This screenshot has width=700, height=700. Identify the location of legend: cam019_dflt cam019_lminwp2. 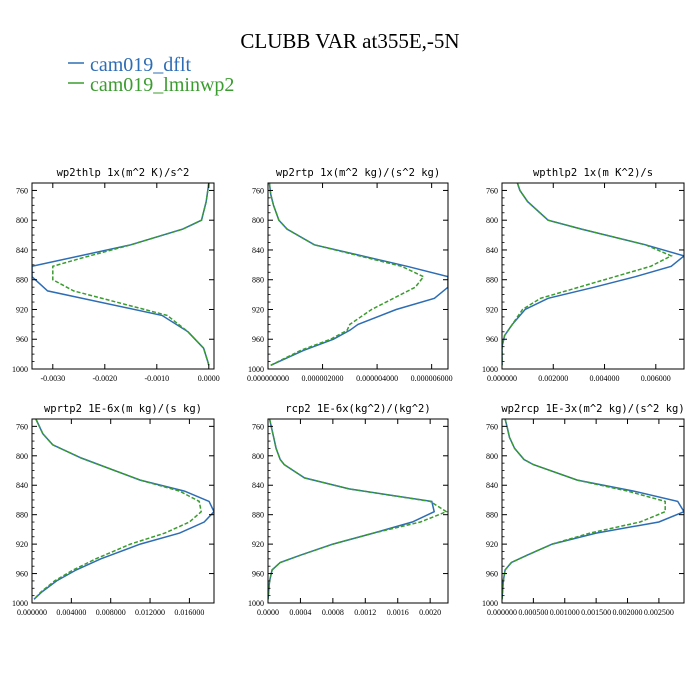
(151, 75).